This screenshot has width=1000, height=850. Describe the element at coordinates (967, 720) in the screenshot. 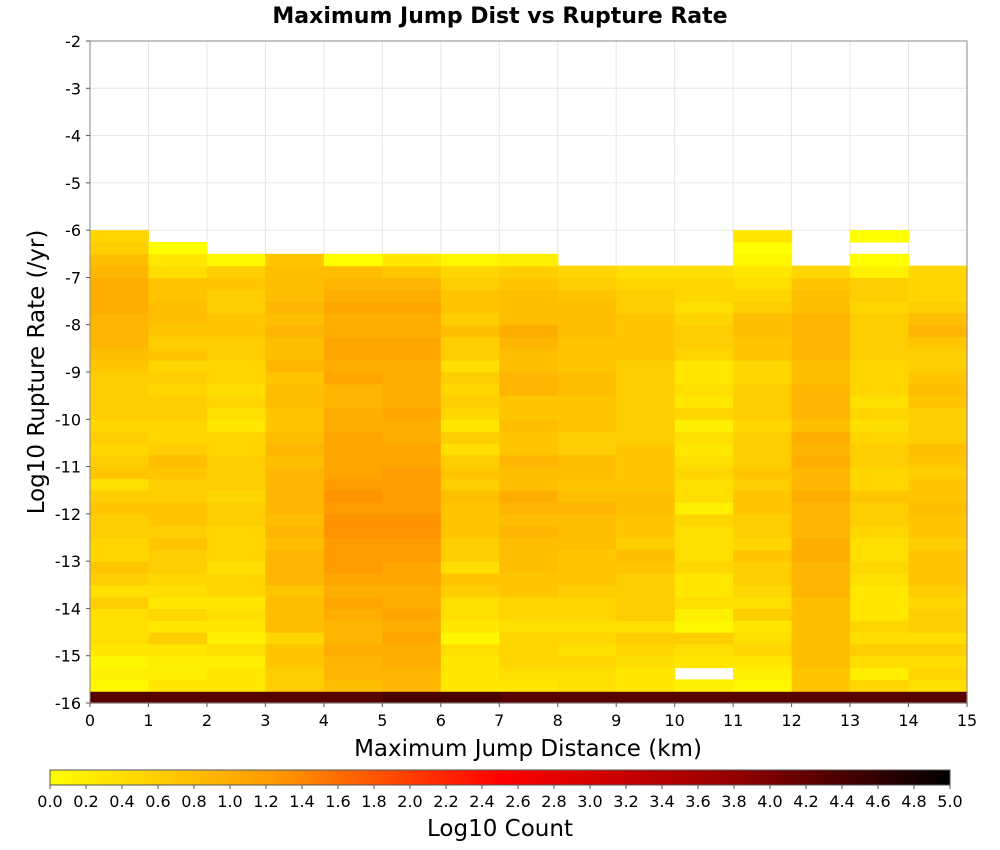

I see `x-tick-label: 15` at that location.